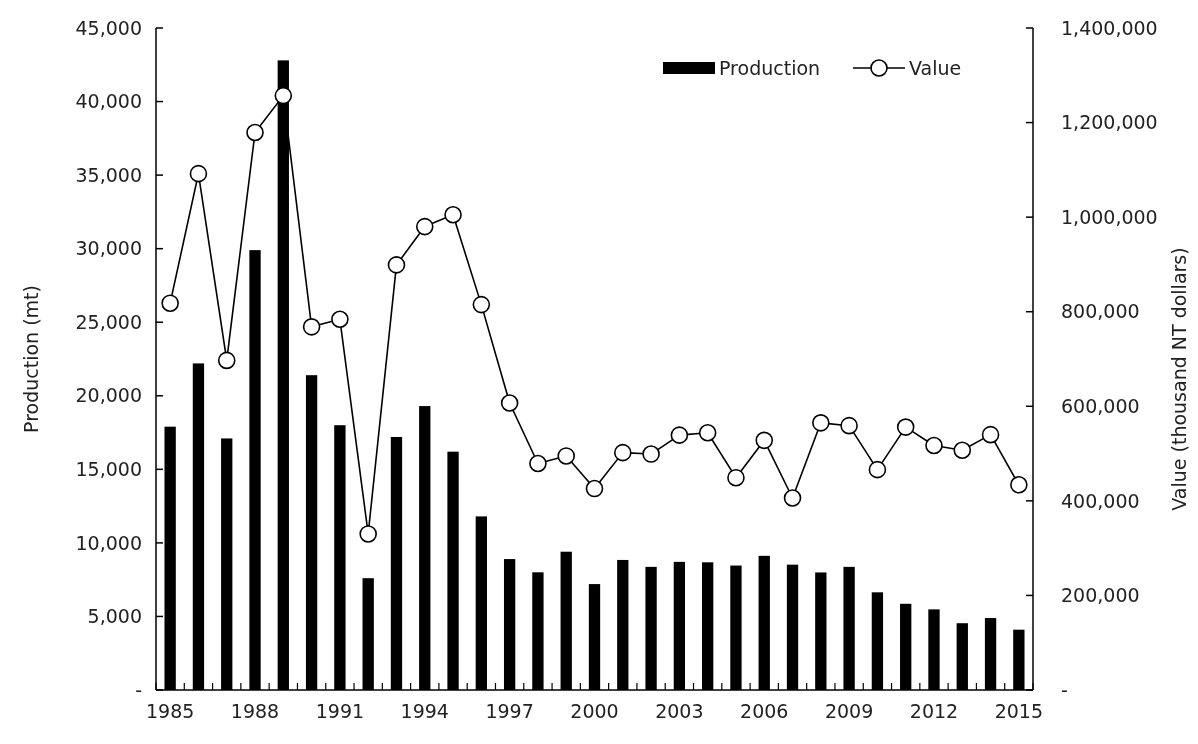 The height and width of the screenshot is (744, 1198). What do you see at coordinates (108, 468) in the screenshot?
I see `y-tick-label: 15,000` at bounding box center [108, 468].